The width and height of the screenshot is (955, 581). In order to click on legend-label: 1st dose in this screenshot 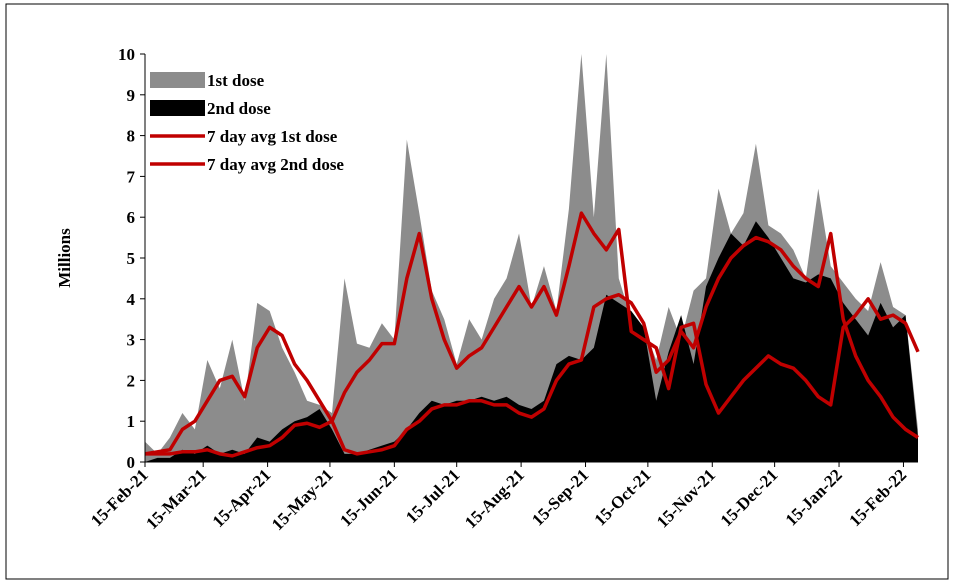, I will do `click(236, 80)`.